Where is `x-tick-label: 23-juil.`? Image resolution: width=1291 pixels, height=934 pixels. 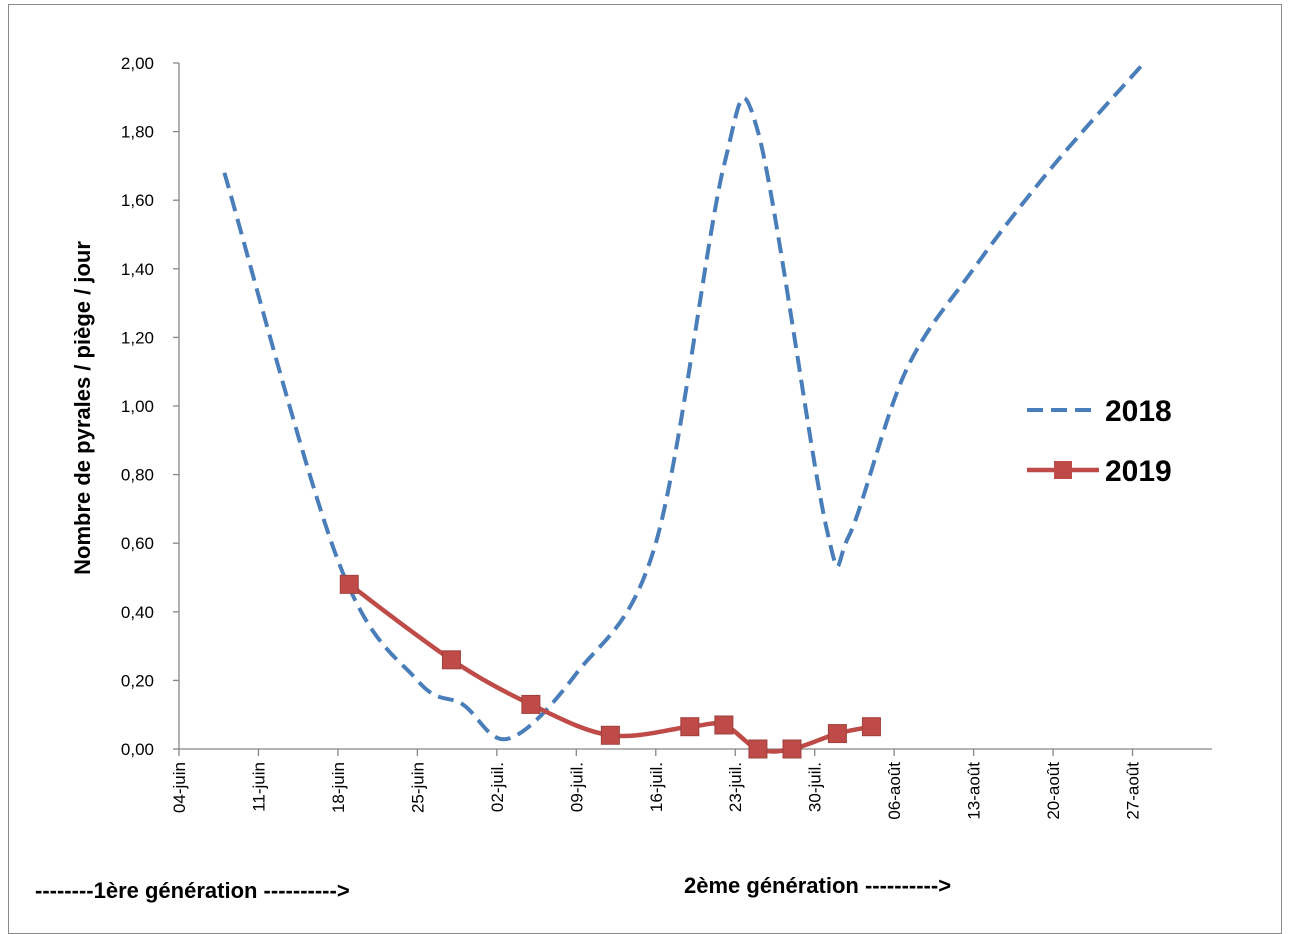 x-tick-label: 23-juil. is located at coordinates (735, 787).